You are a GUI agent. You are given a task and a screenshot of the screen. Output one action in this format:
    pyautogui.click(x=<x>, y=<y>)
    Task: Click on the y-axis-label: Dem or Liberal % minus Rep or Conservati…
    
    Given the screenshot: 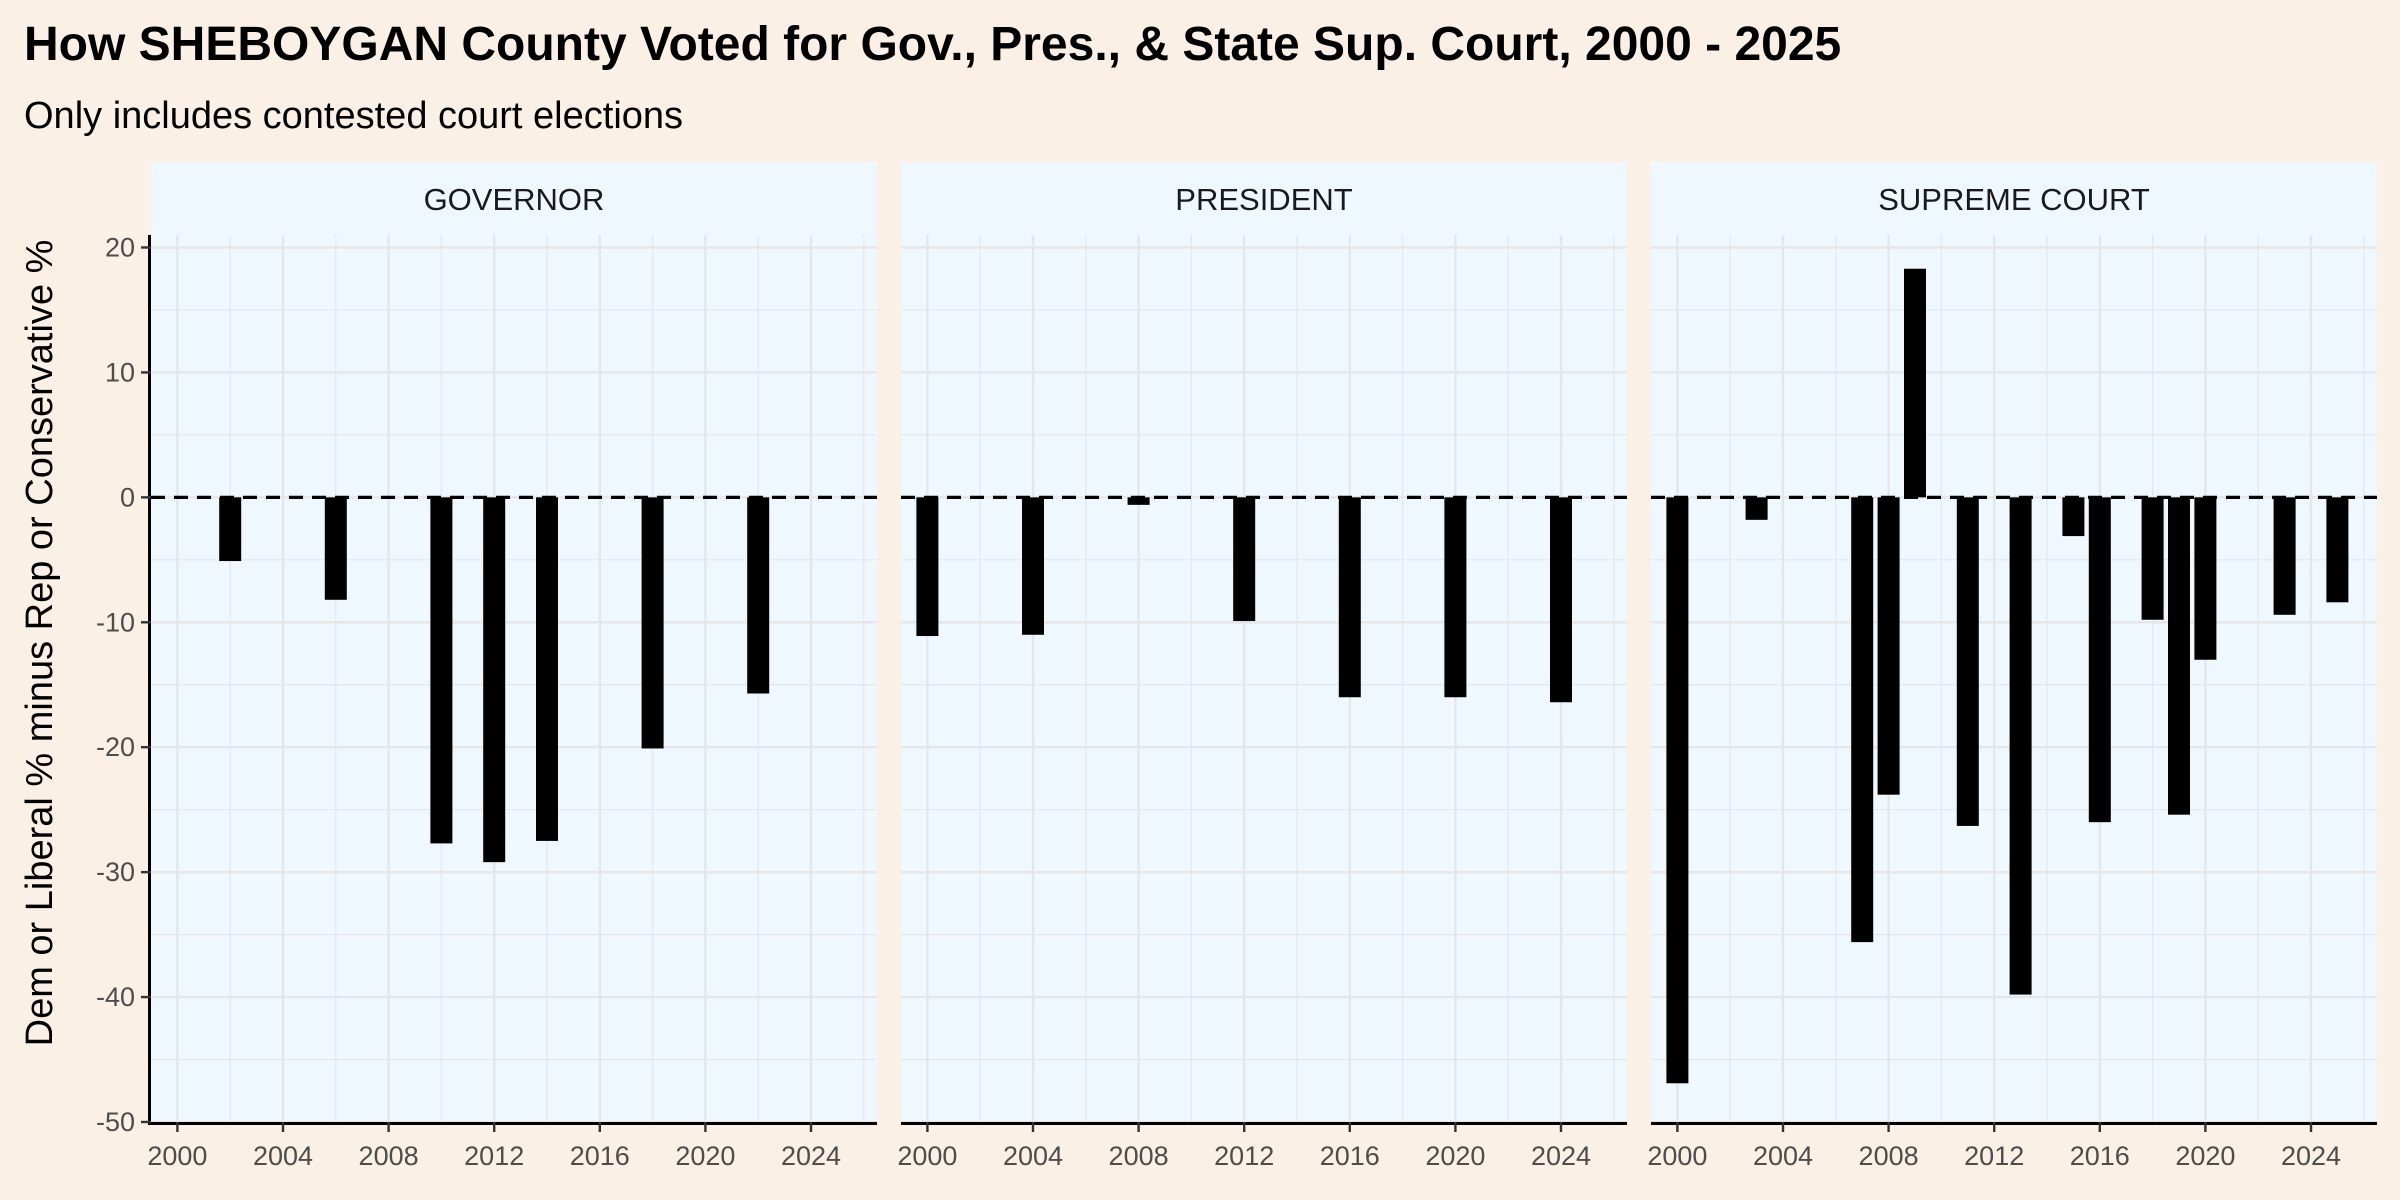 What is the action you would take?
    pyautogui.click(x=40, y=643)
    